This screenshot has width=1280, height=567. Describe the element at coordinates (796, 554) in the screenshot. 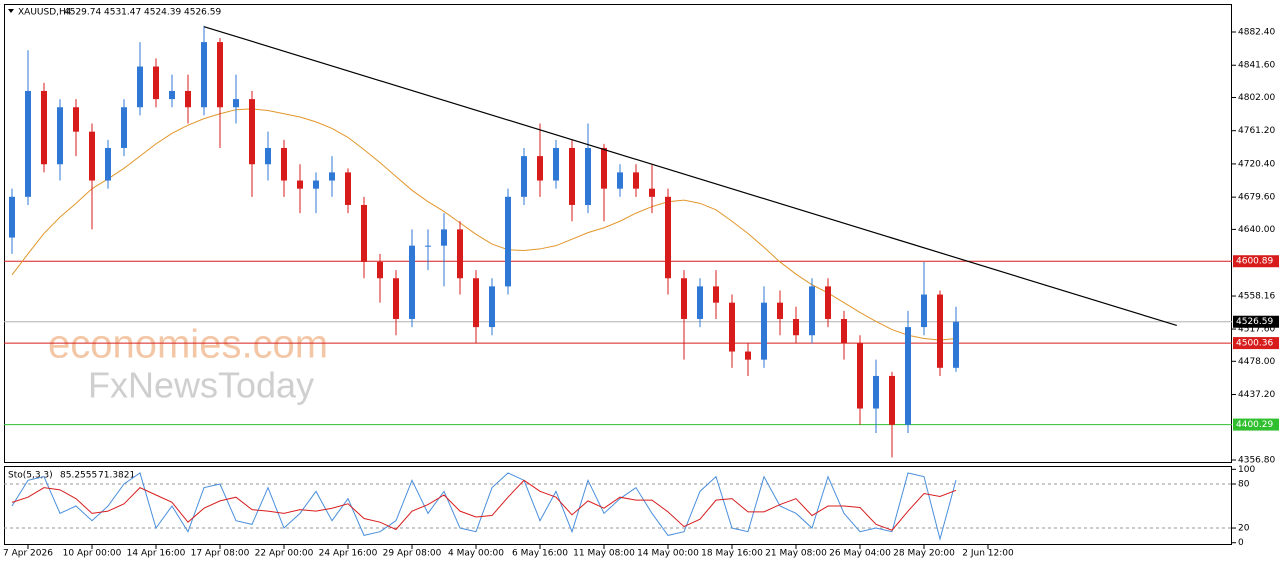

I see `x-tick-label: 21 May 08:00` at that location.